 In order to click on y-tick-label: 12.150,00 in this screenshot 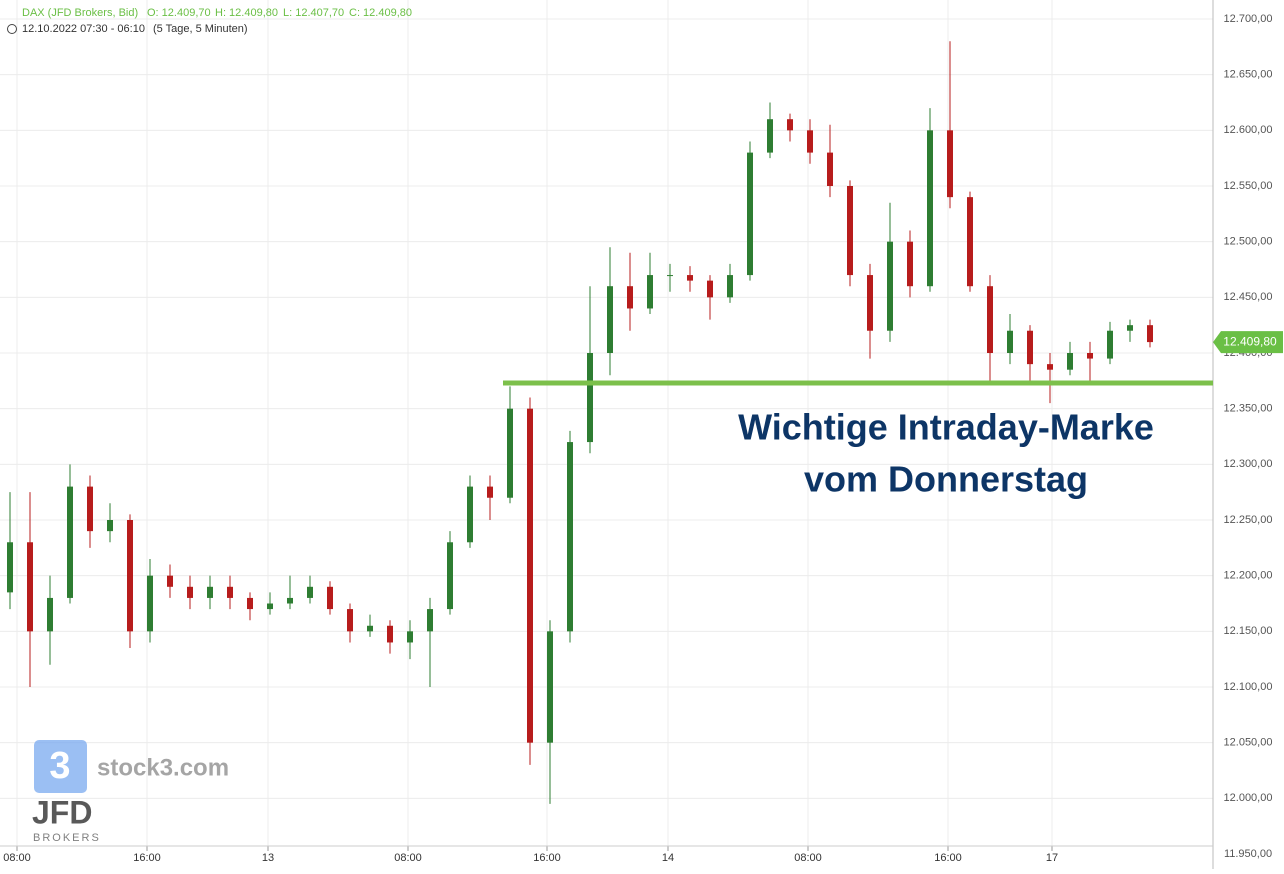, I will do `click(1248, 631)`.